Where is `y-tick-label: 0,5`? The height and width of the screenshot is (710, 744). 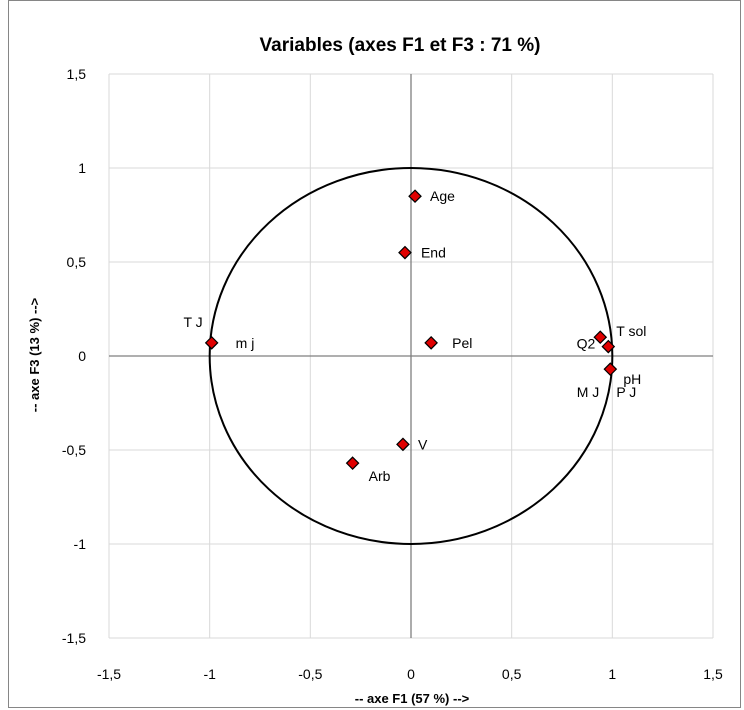
y-tick-label: 0,5 is located at coordinates (77, 262).